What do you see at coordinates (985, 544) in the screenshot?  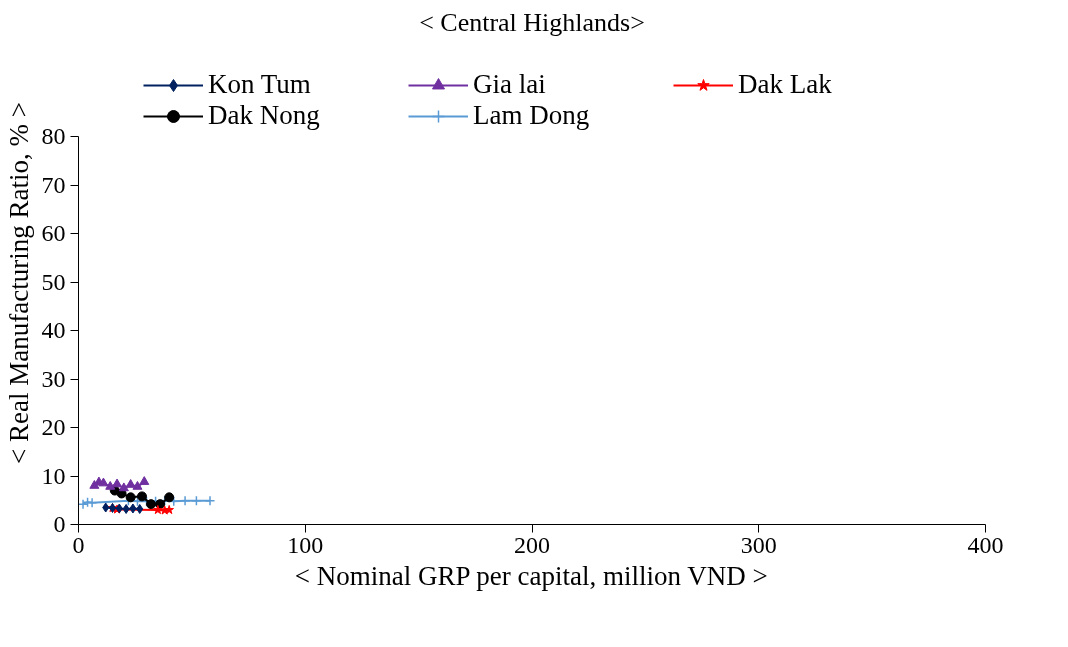 I see `x-tick-label: 400` at bounding box center [985, 544].